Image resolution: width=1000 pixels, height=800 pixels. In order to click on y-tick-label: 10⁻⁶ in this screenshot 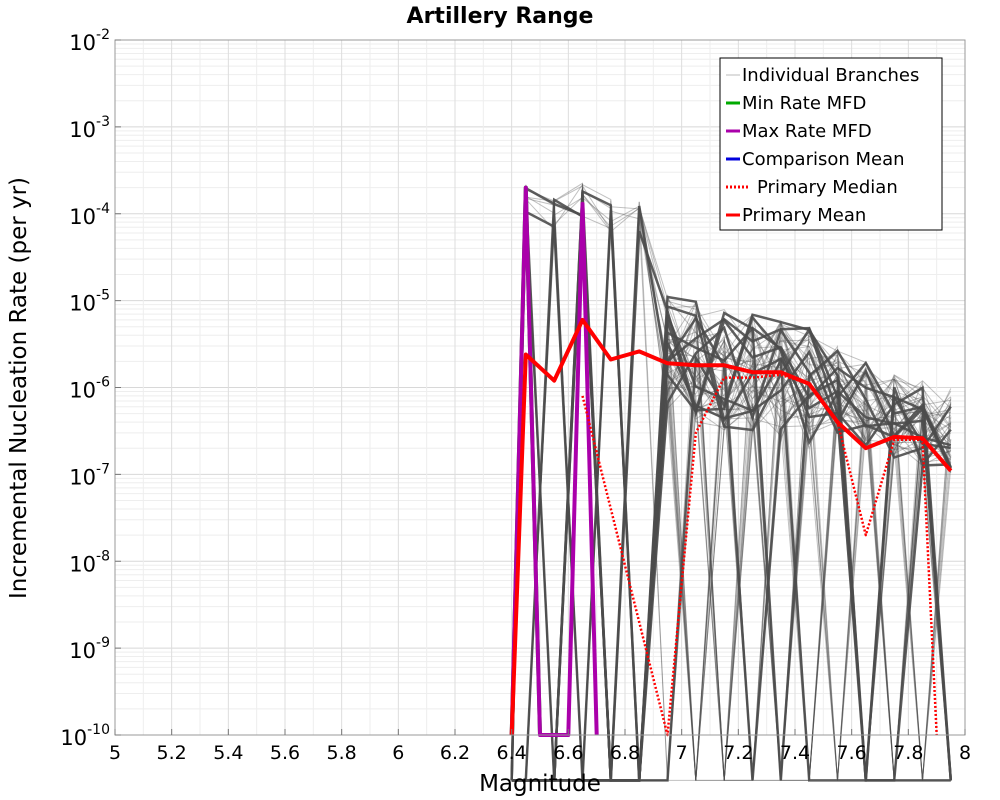, I will do `click(89, 389)`.